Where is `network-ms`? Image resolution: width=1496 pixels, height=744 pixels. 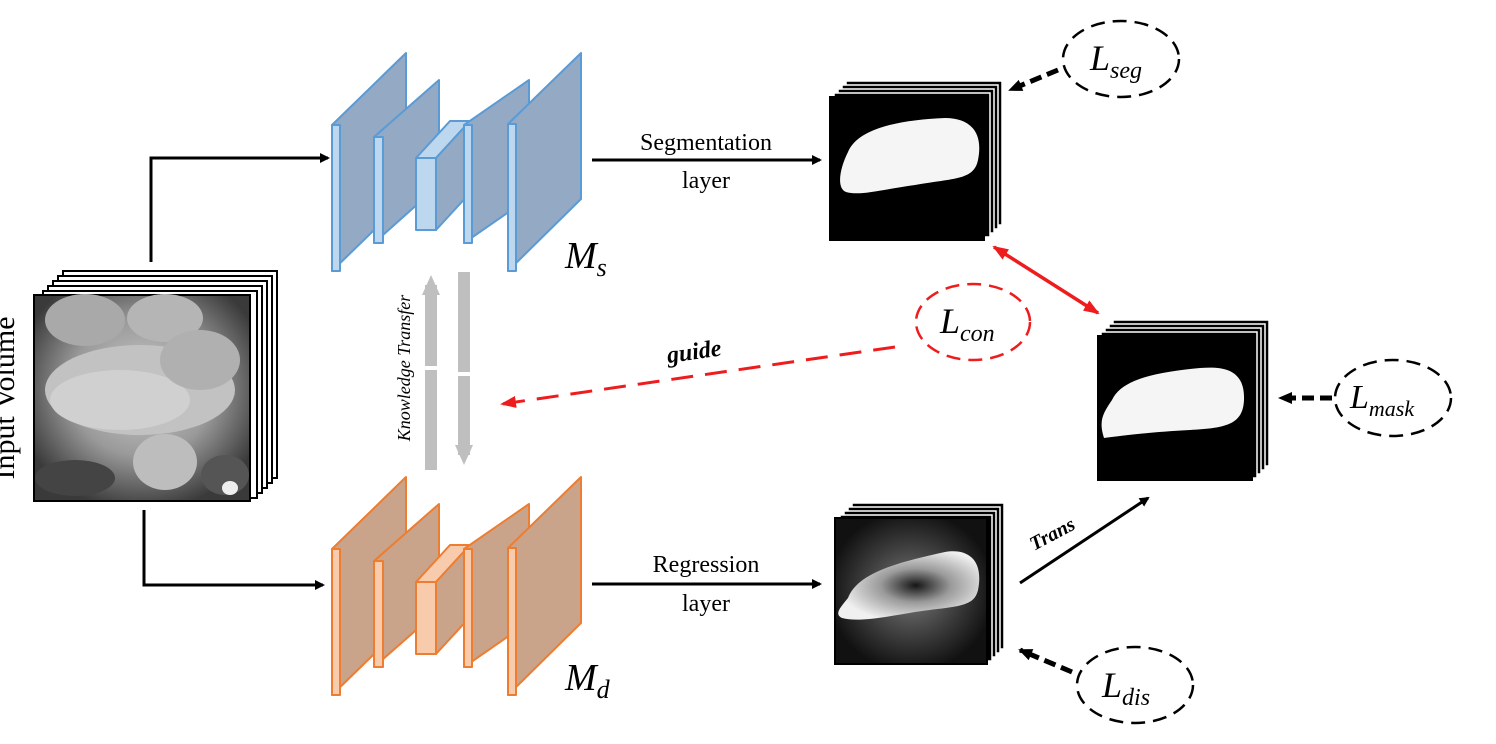
network-ms is located at coordinates (456, 162).